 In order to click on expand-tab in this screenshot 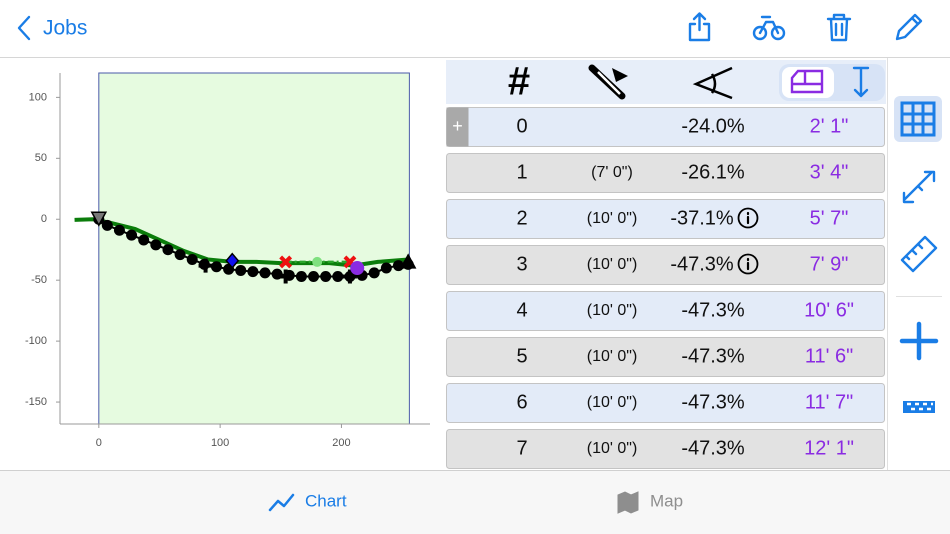, I will do `click(457, 127)`.